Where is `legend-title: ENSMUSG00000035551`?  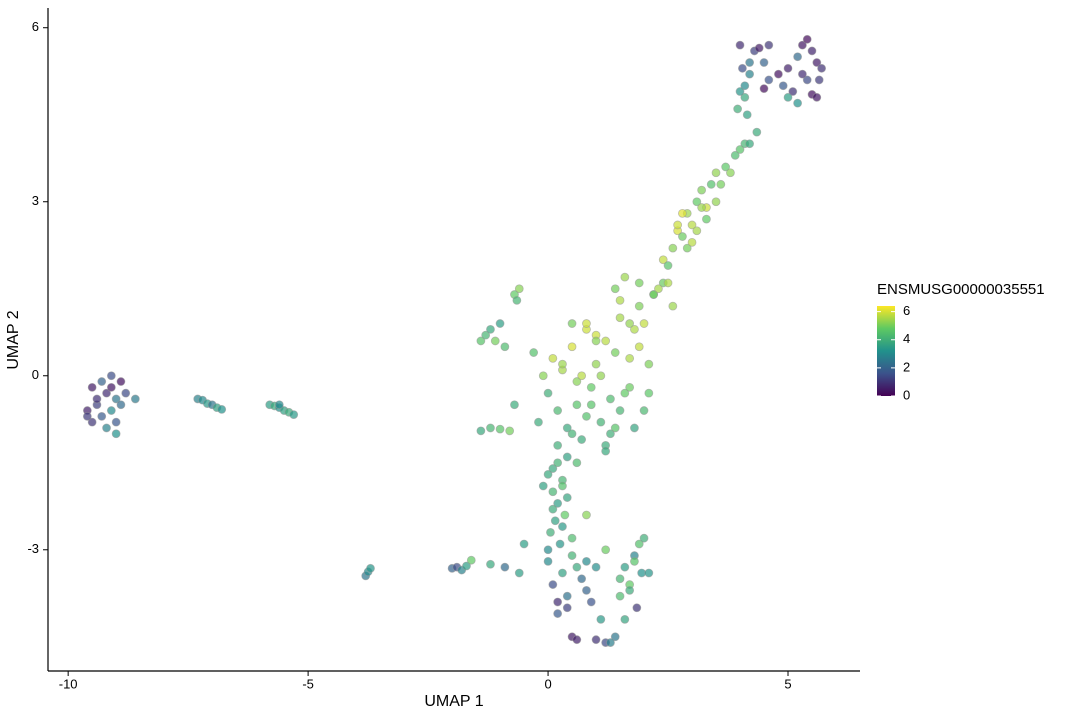 legend-title: ENSMUSG00000035551 is located at coordinates (961, 289).